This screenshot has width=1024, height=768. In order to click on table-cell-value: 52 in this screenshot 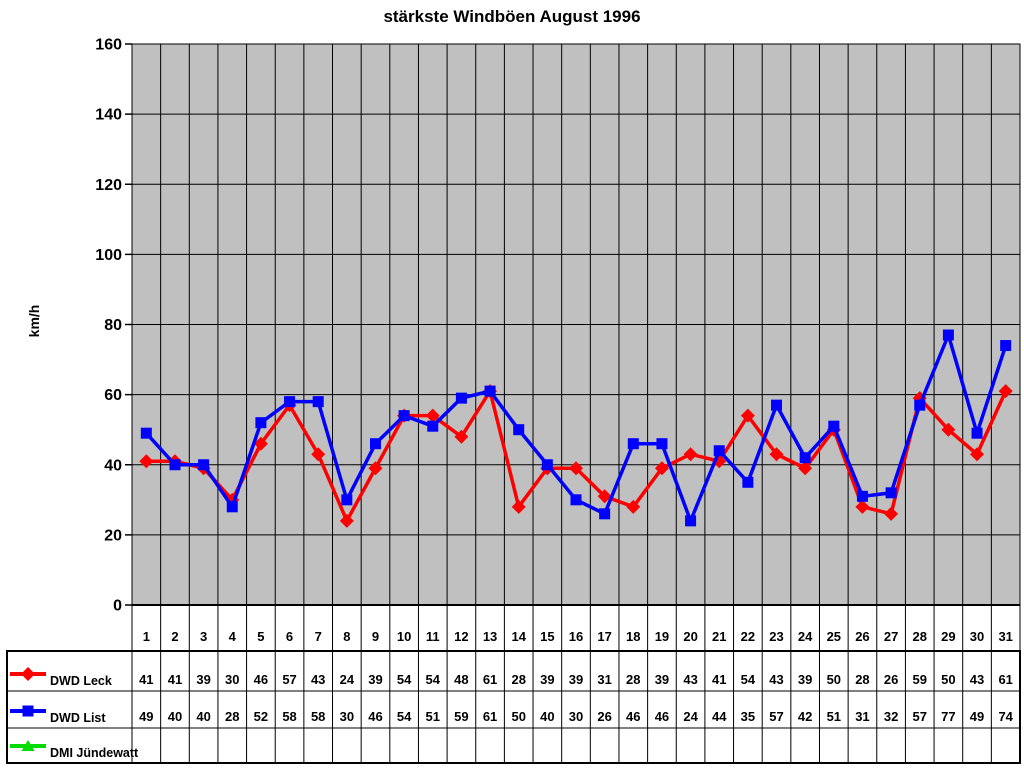, I will do `click(261, 716)`.